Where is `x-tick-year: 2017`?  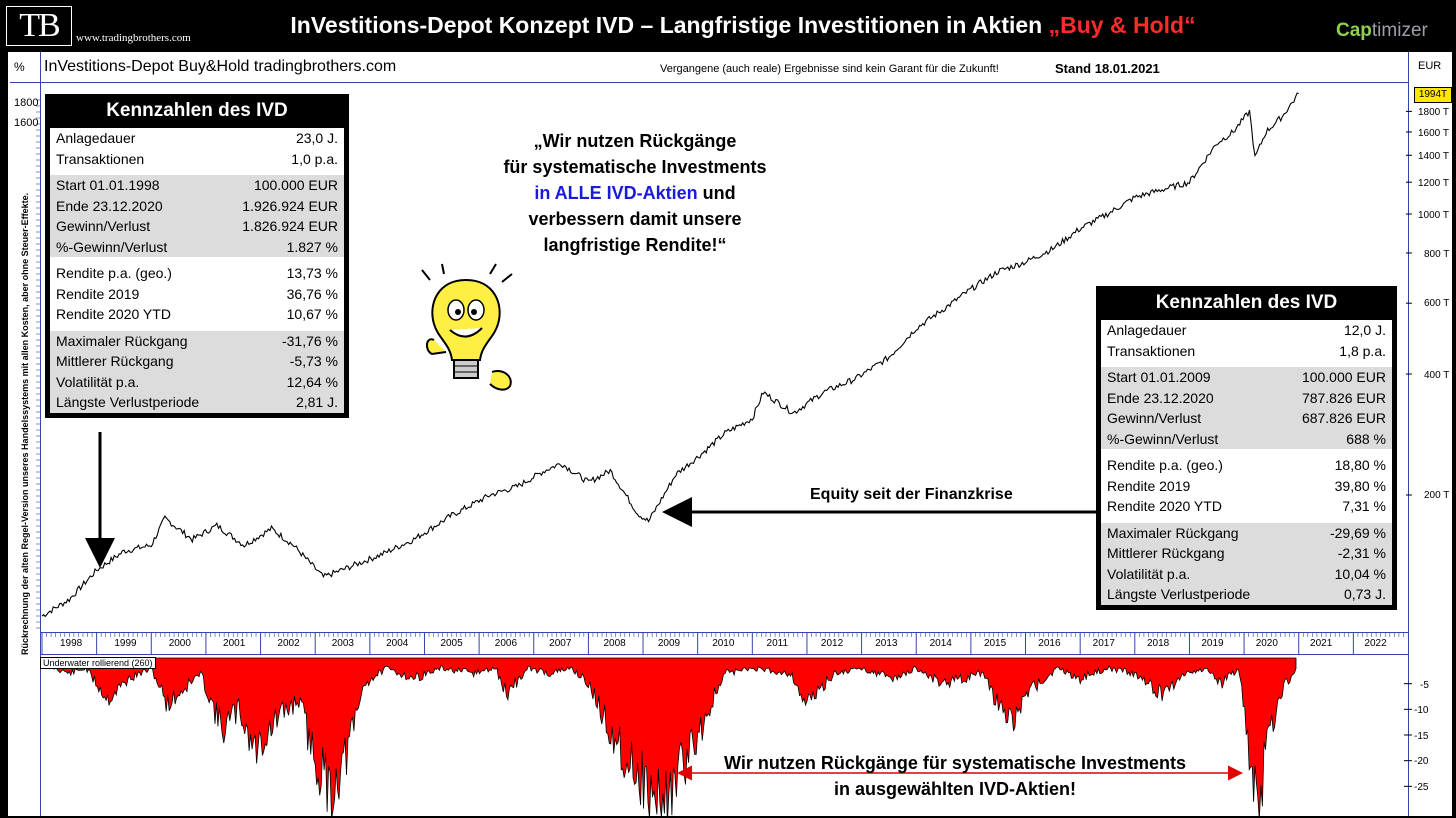
x-tick-year: 2017 is located at coordinates (1103, 643).